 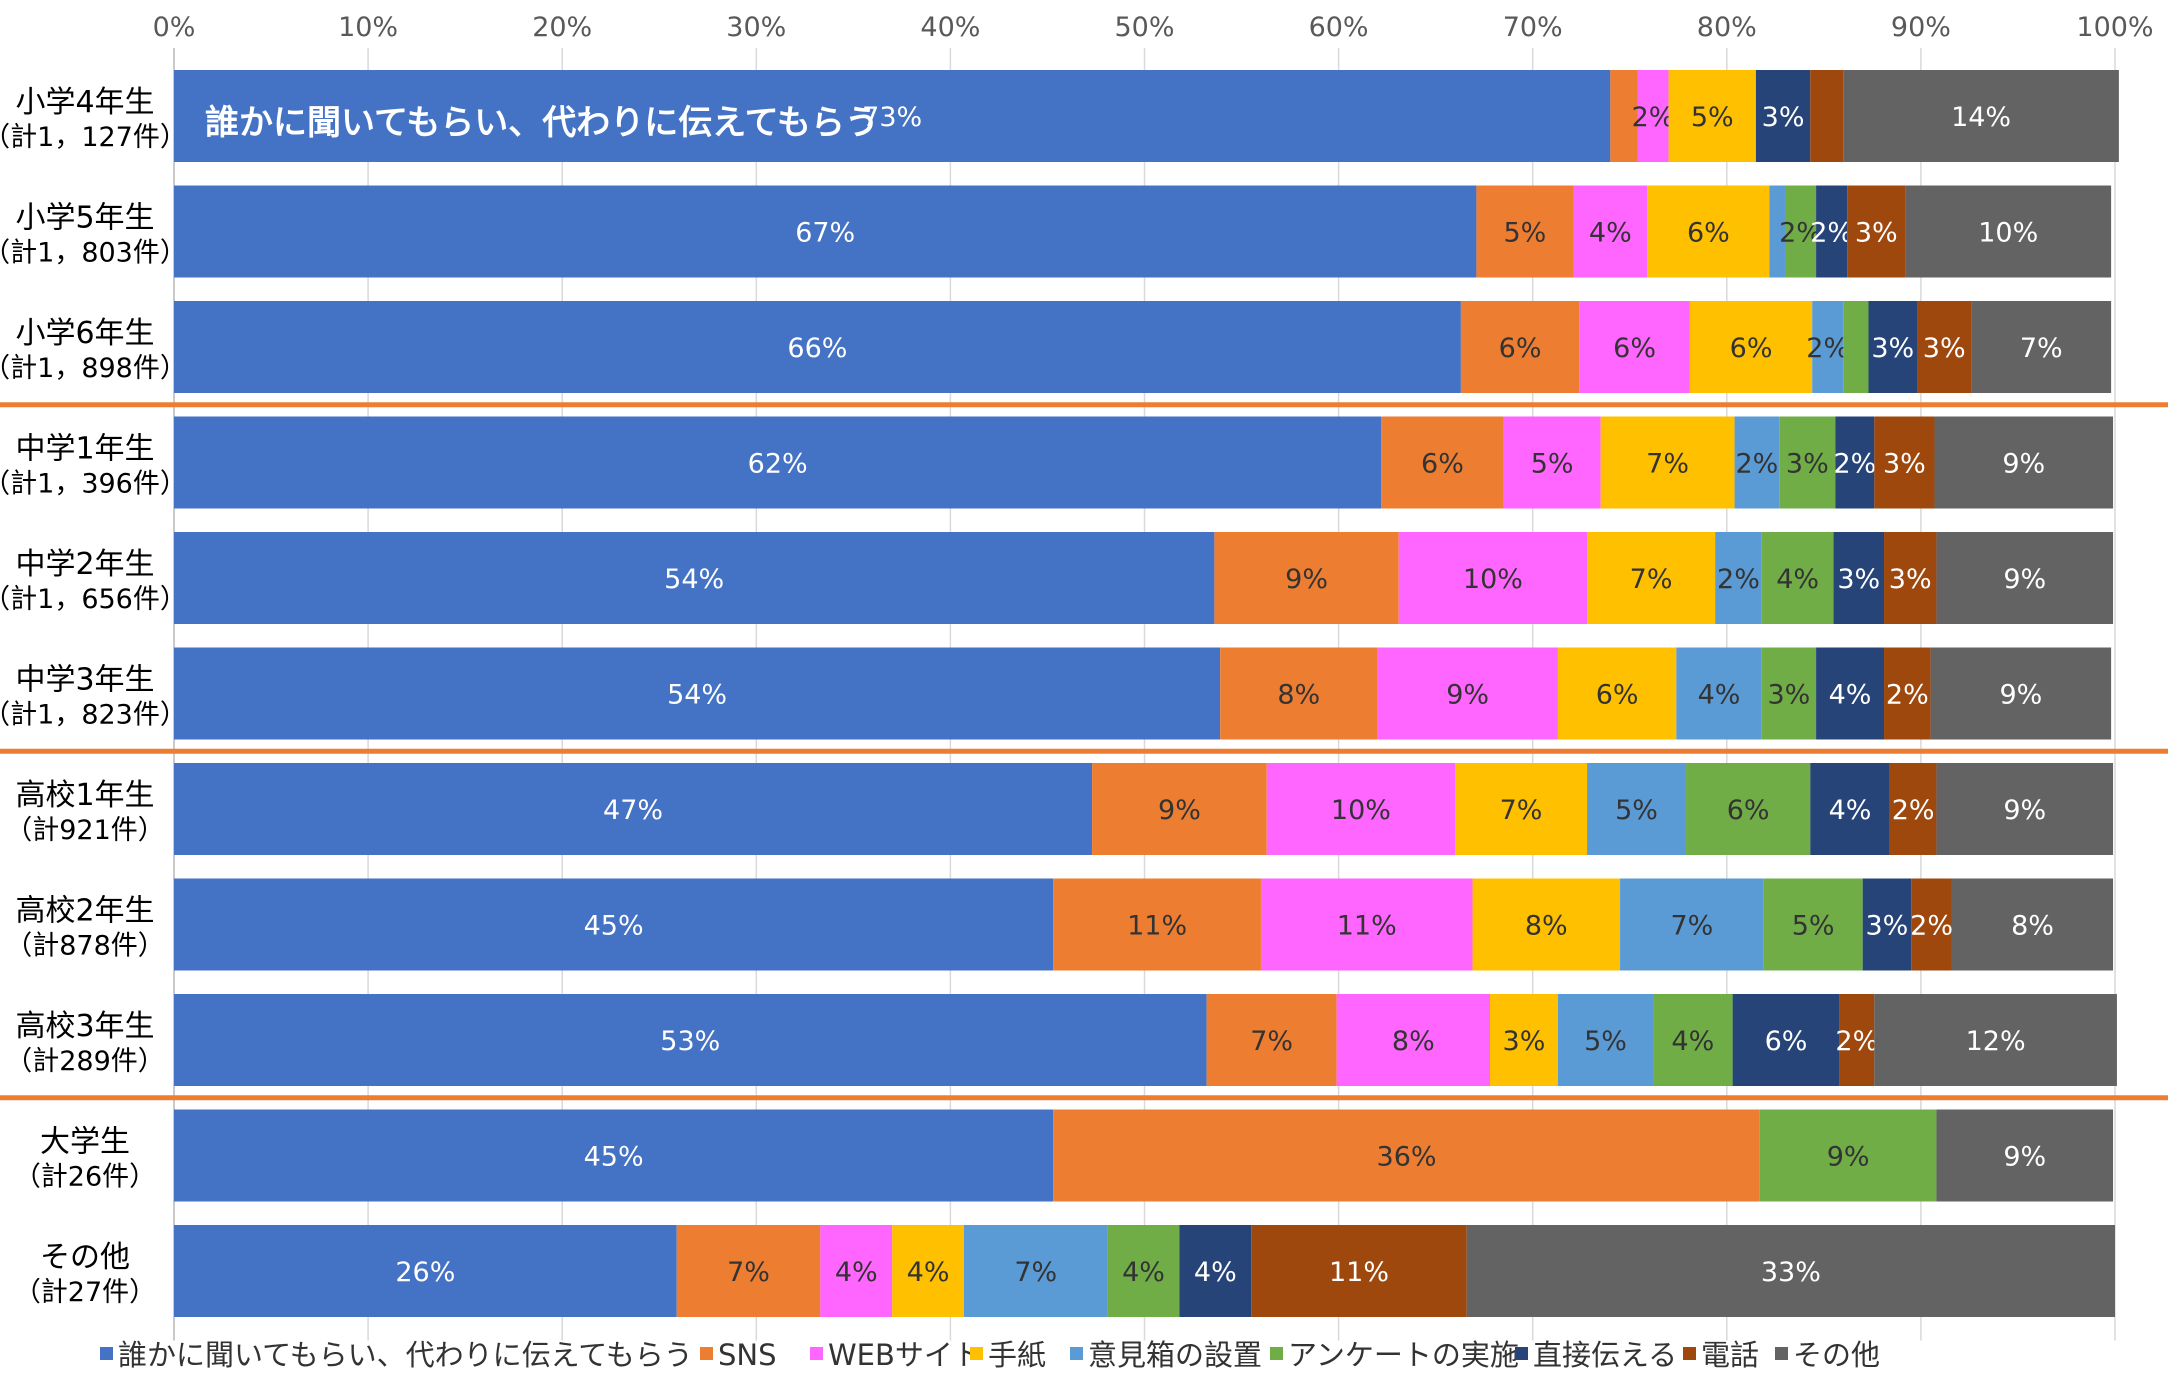 What do you see at coordinates (542, 123) in the screenshot?
I see `series-annotation-label: 誰かに聞いてもらい、代わりに伝えてもらう` at bounding box center [542, 123].